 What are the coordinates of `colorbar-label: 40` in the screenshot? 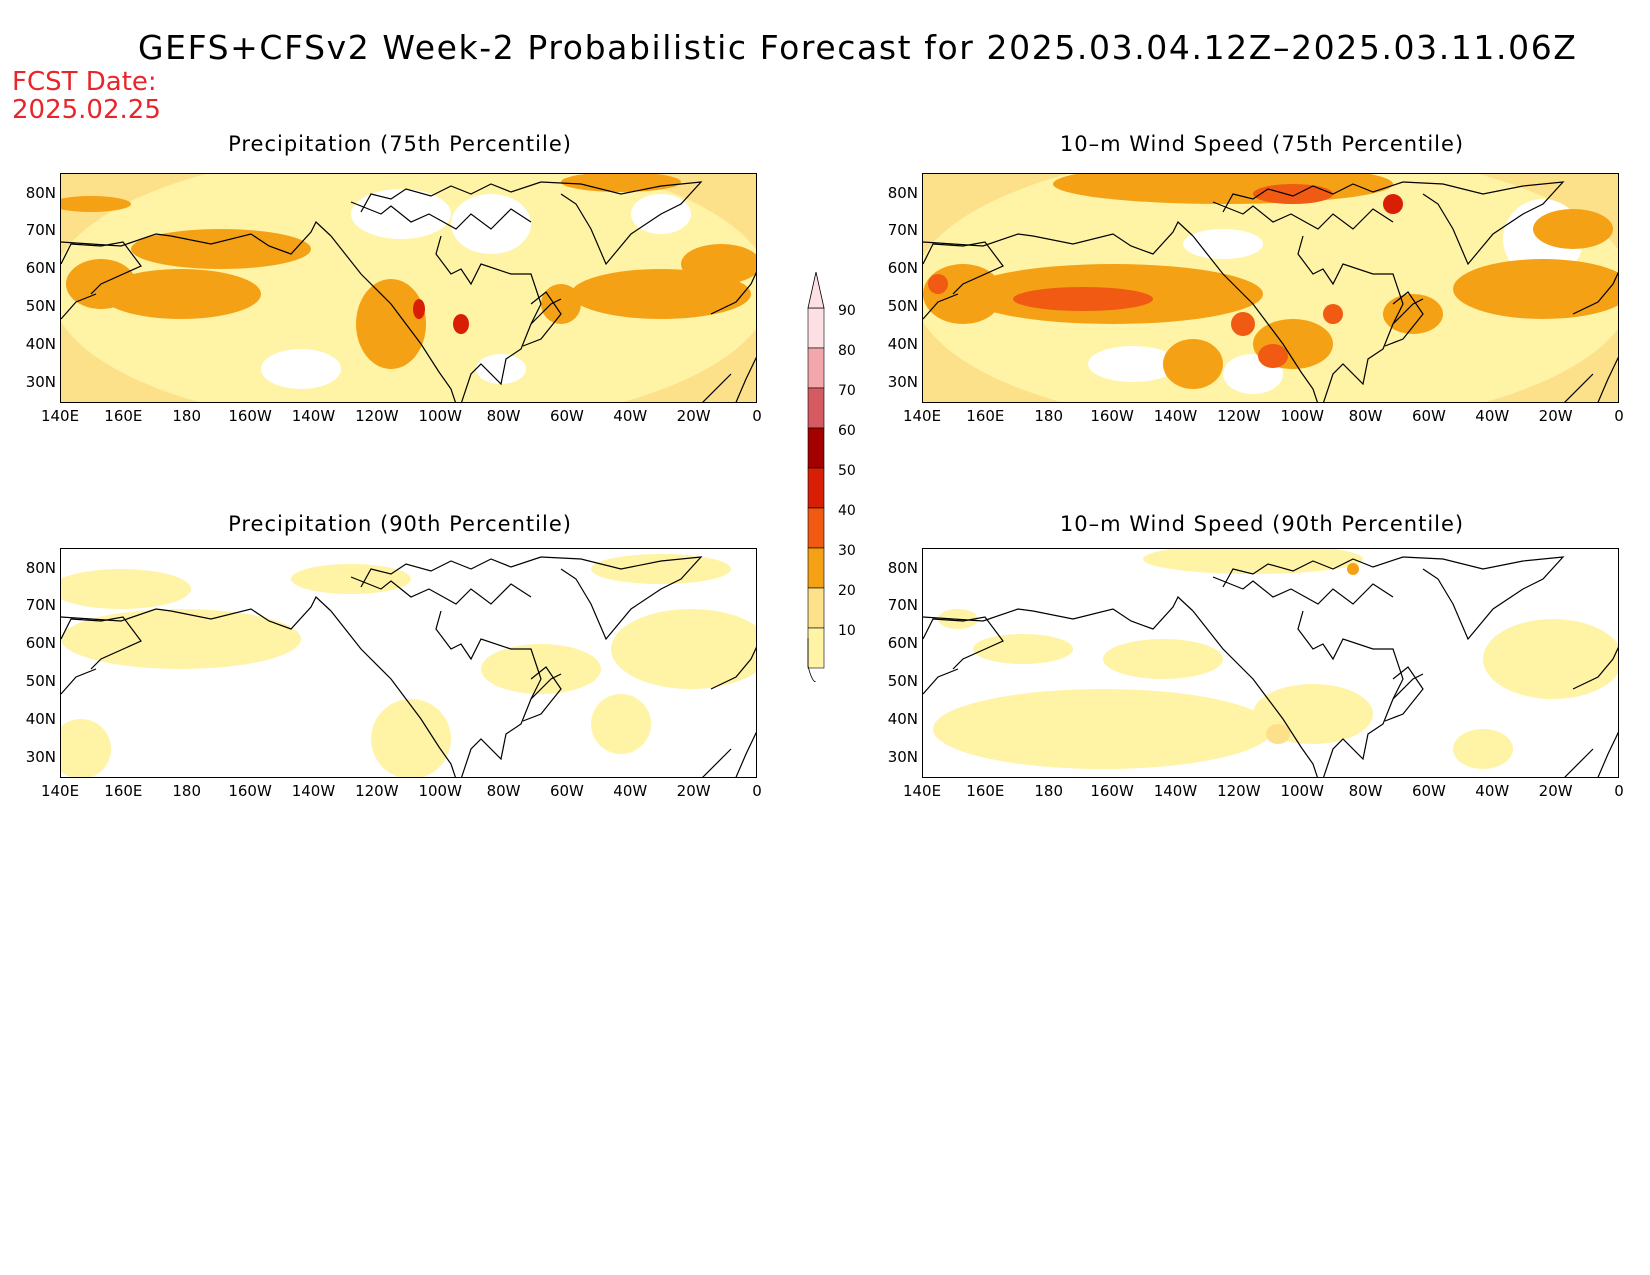 It's located at (847, 511).